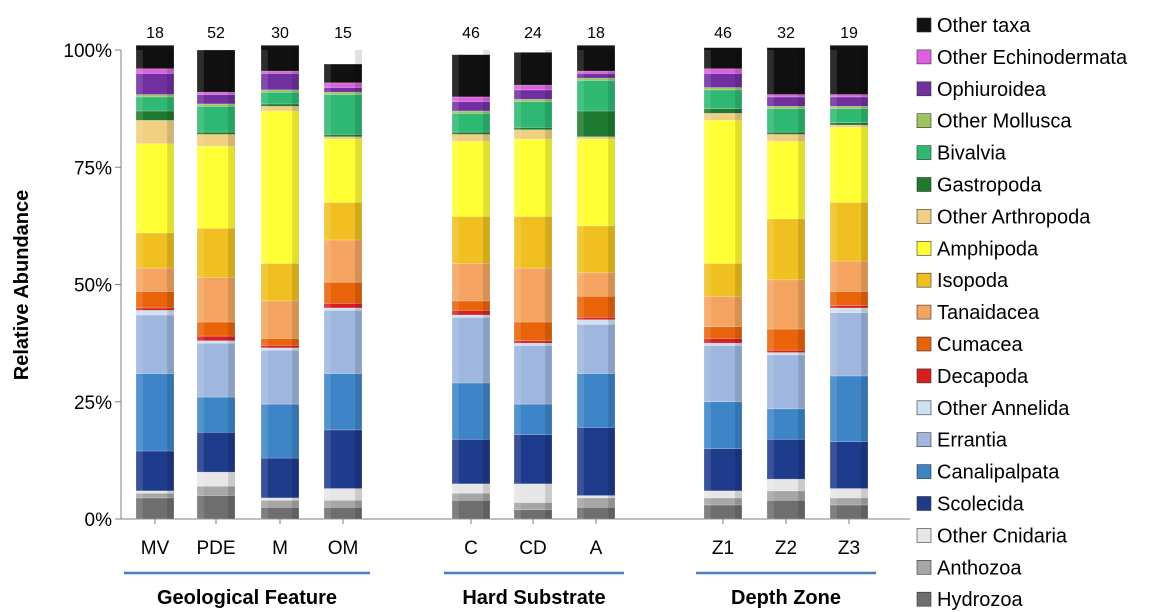 The image size is (1162, 612). I want to click on count-label: 15, so click(343, 33).